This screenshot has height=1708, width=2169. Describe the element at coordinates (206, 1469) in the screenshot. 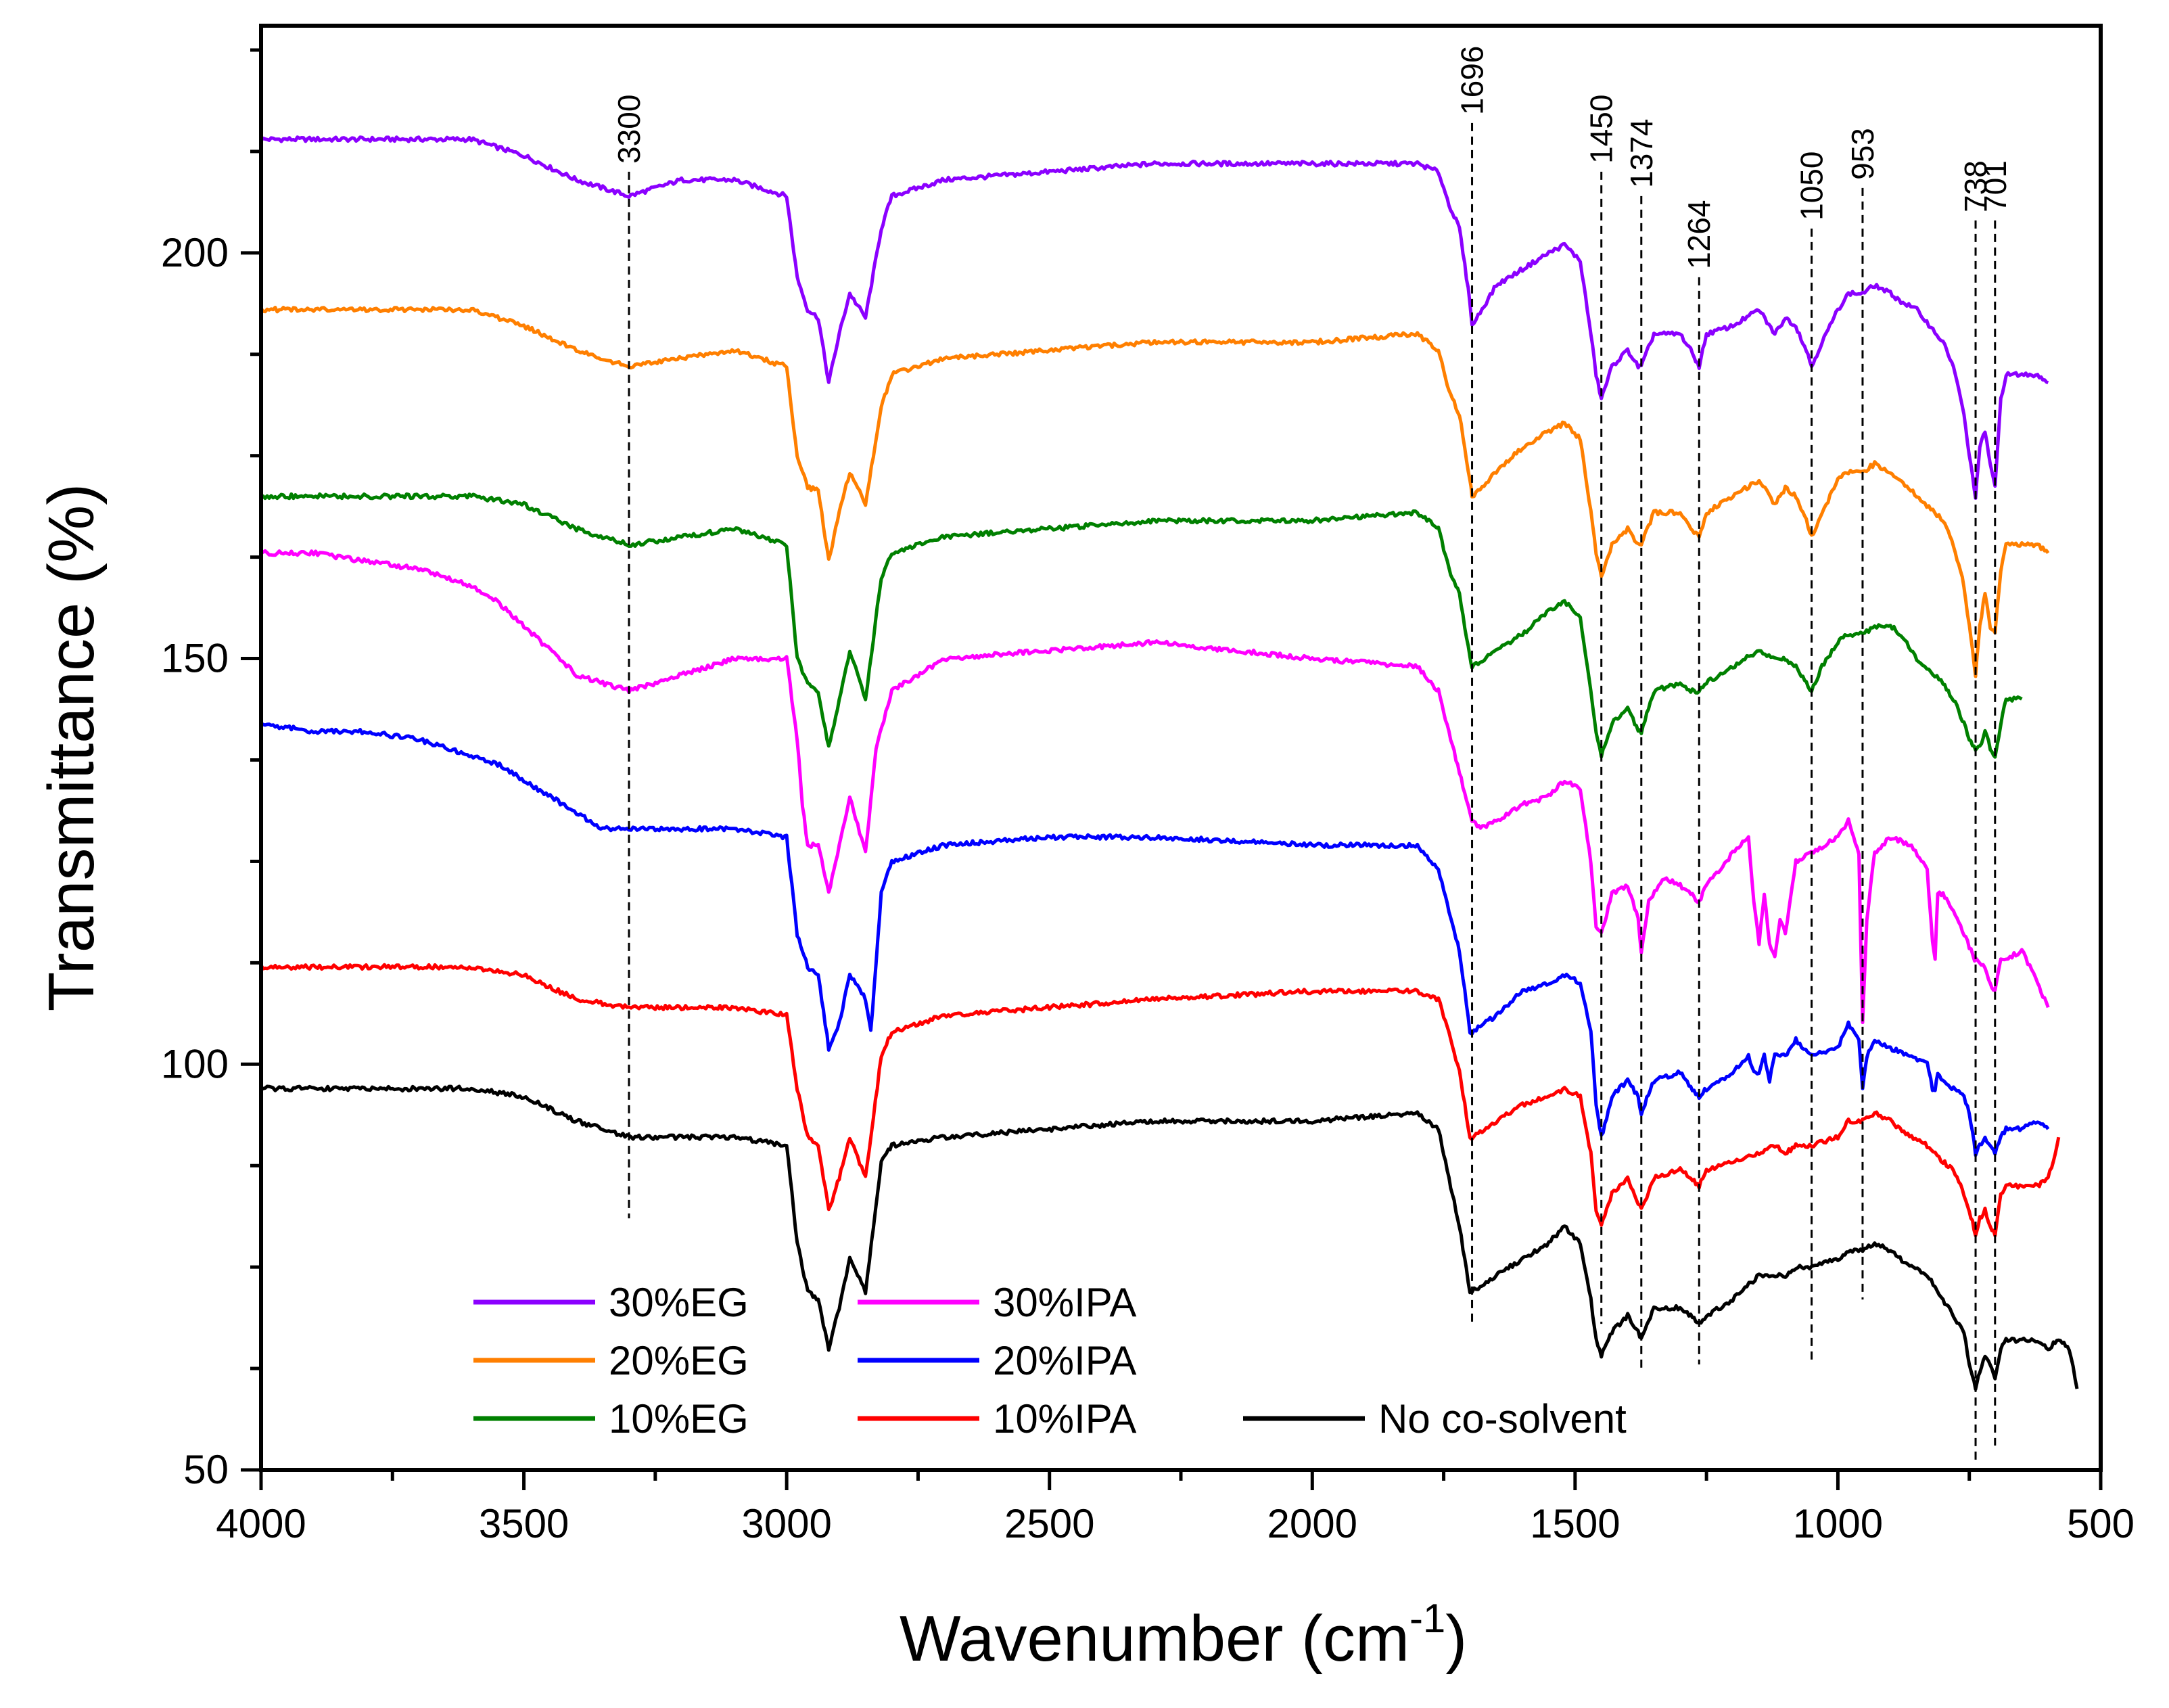

I see `y-tick-label-50: 50` at that location.